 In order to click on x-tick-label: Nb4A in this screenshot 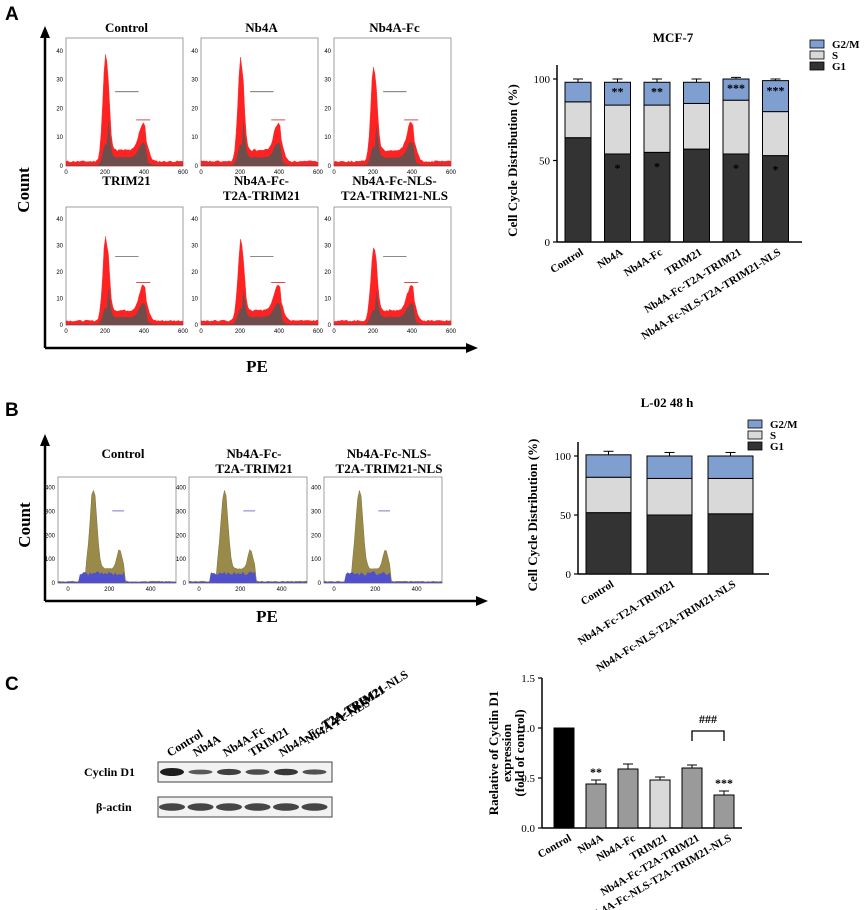, I will do `click(610, 258)`.